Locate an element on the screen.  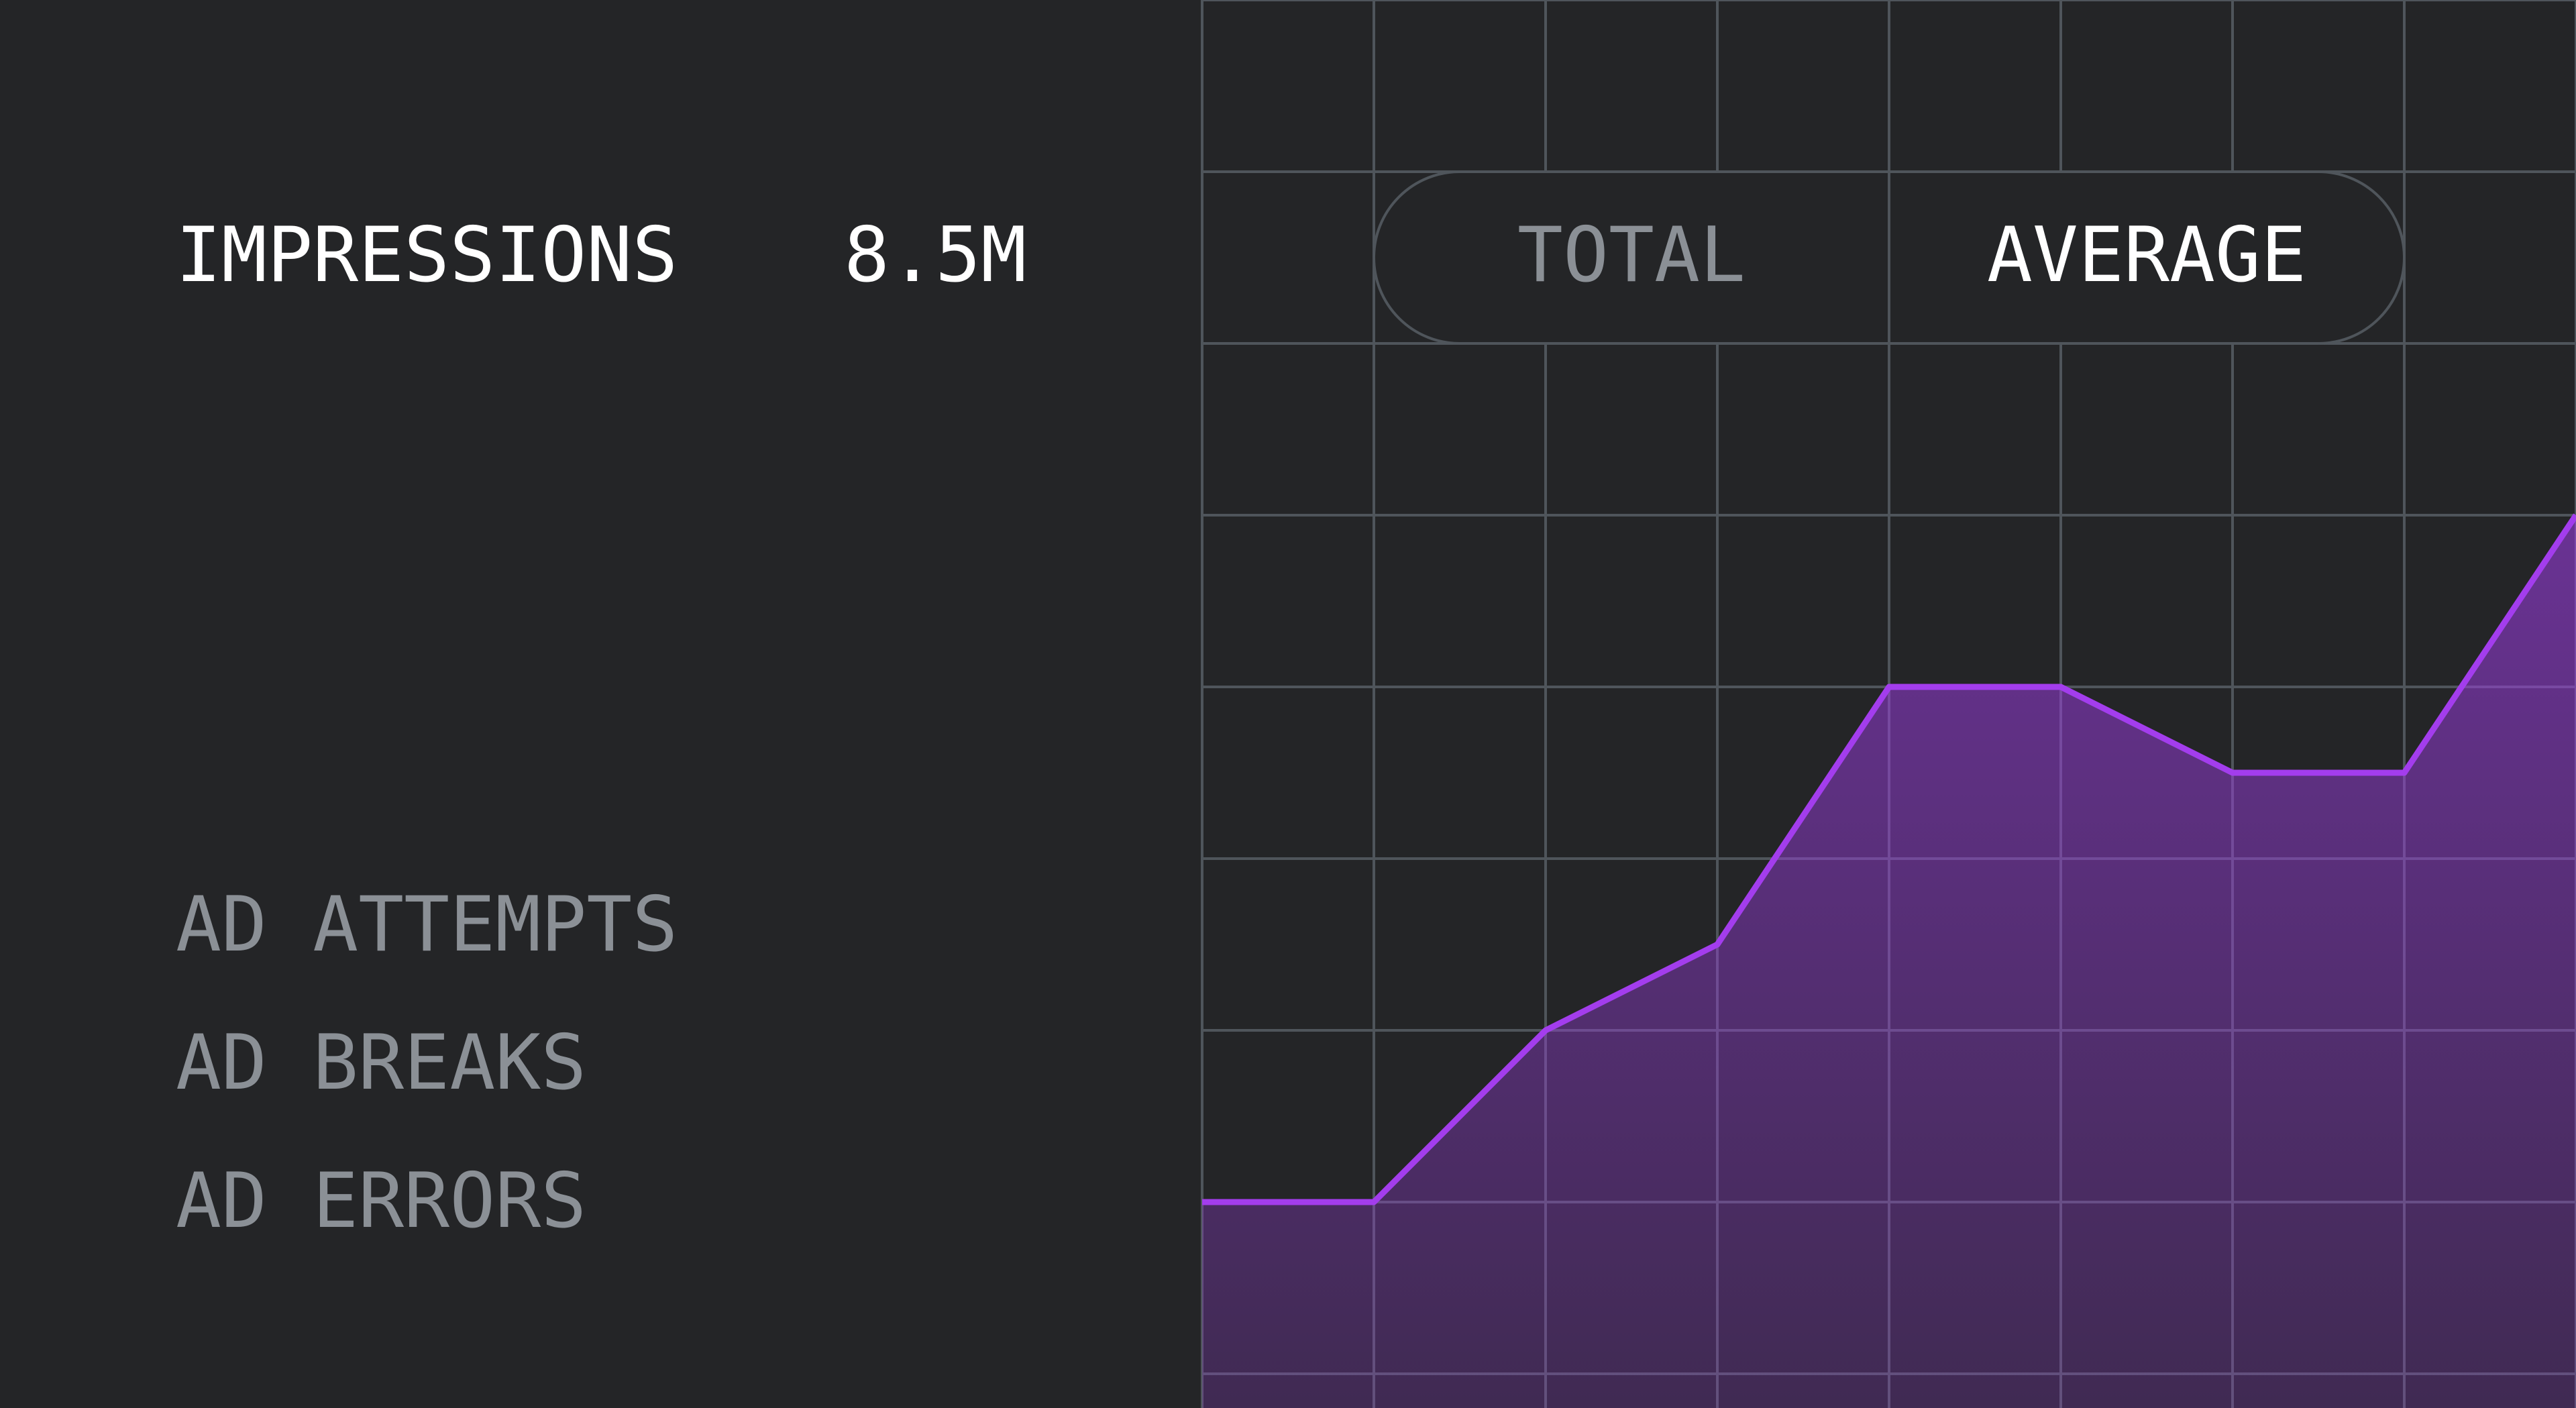
metric-label: IMPRESSIONS is located at coordinates (427, 255).